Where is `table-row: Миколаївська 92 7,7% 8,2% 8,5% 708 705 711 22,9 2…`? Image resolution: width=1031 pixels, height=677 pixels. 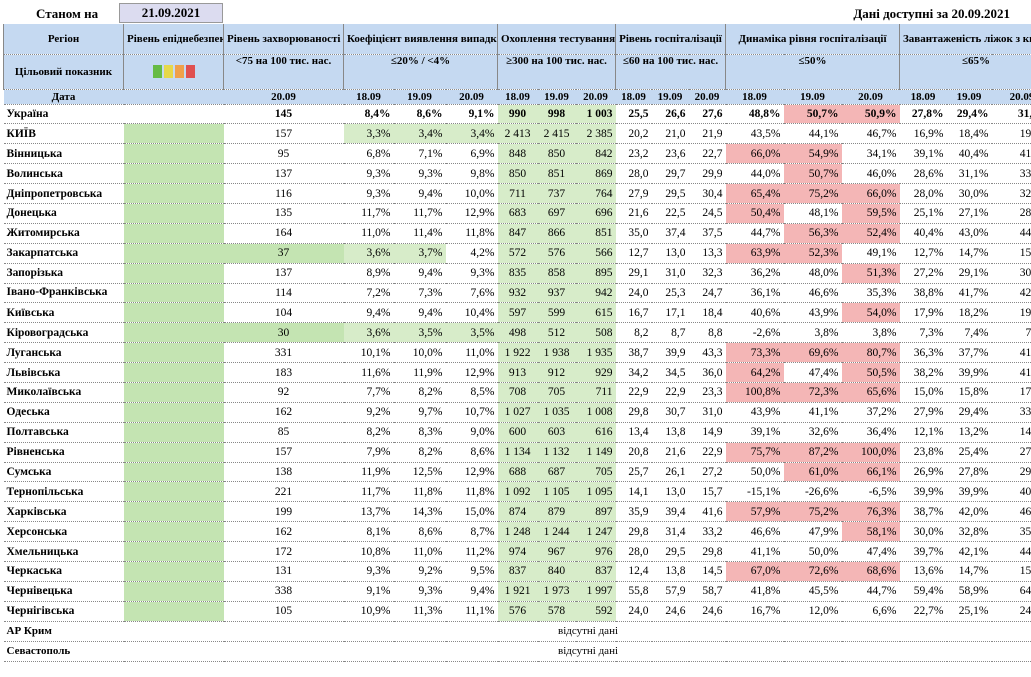
table-row: Миколаївська 92 7,7% 8,2% 8,5% 708 705 711 22,9 2… is located at coordinates (517, 392).